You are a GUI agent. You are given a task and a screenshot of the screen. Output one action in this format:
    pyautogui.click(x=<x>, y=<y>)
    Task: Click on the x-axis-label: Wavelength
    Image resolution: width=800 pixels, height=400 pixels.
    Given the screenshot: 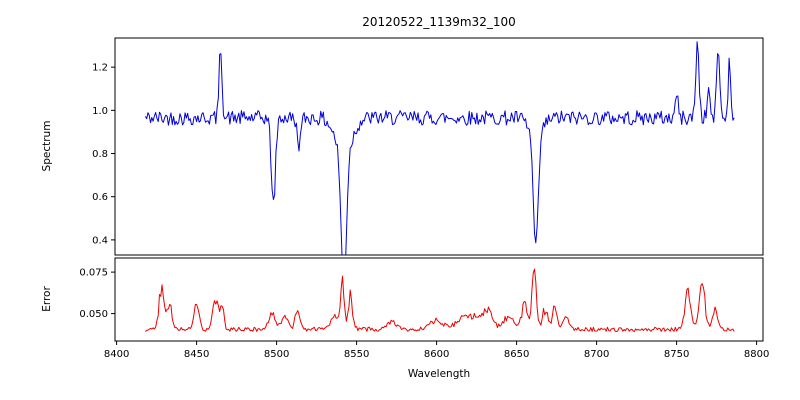 What is the action you would take?
    pyautogui.click(x=439, y=374)
    